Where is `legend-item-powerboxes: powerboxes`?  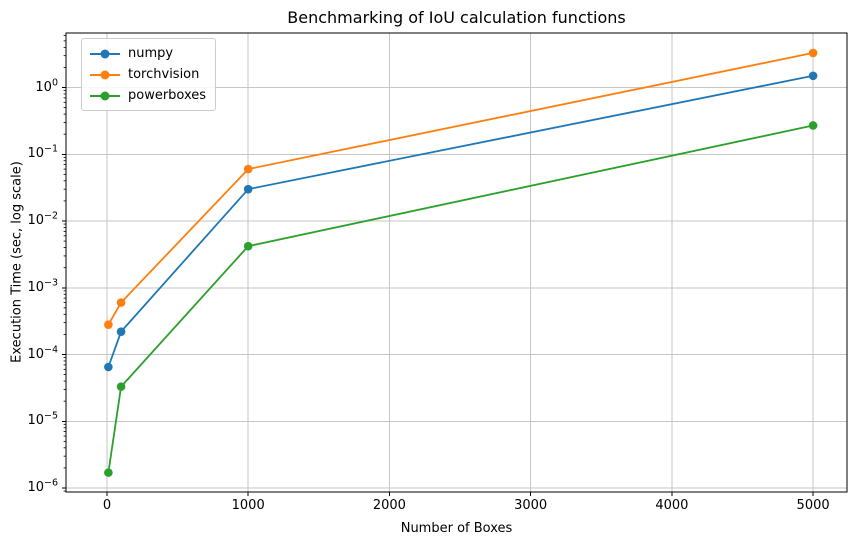
legend-item-powerboxes: powerboxes is located at coordinates (148, 95).